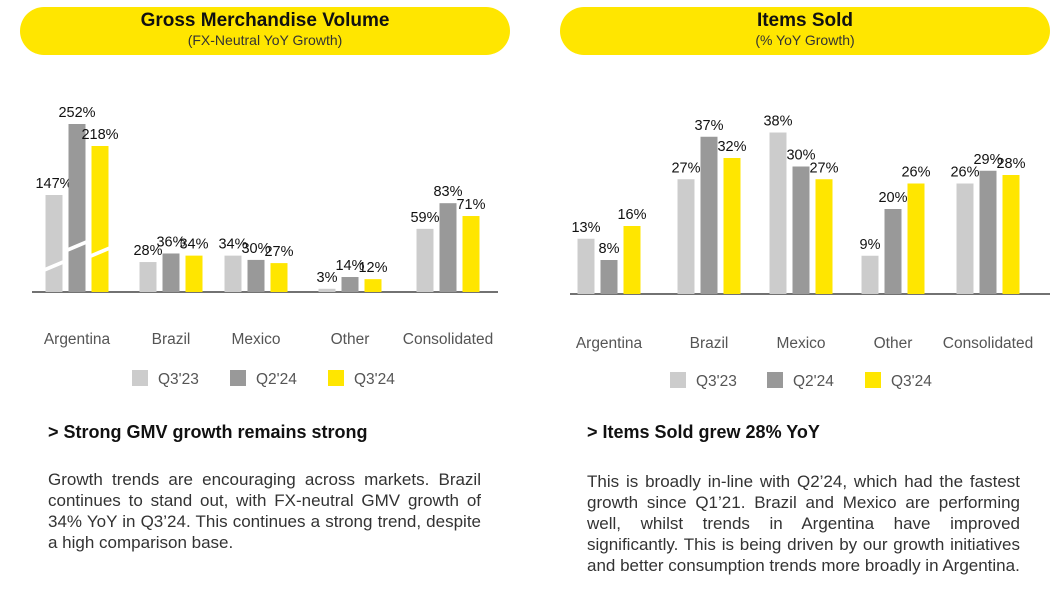  What do you see at coordinates (327, 278) in the screenshot?
I see `data-label-other-q3-23: 3%` at bounding box center [327, 278].